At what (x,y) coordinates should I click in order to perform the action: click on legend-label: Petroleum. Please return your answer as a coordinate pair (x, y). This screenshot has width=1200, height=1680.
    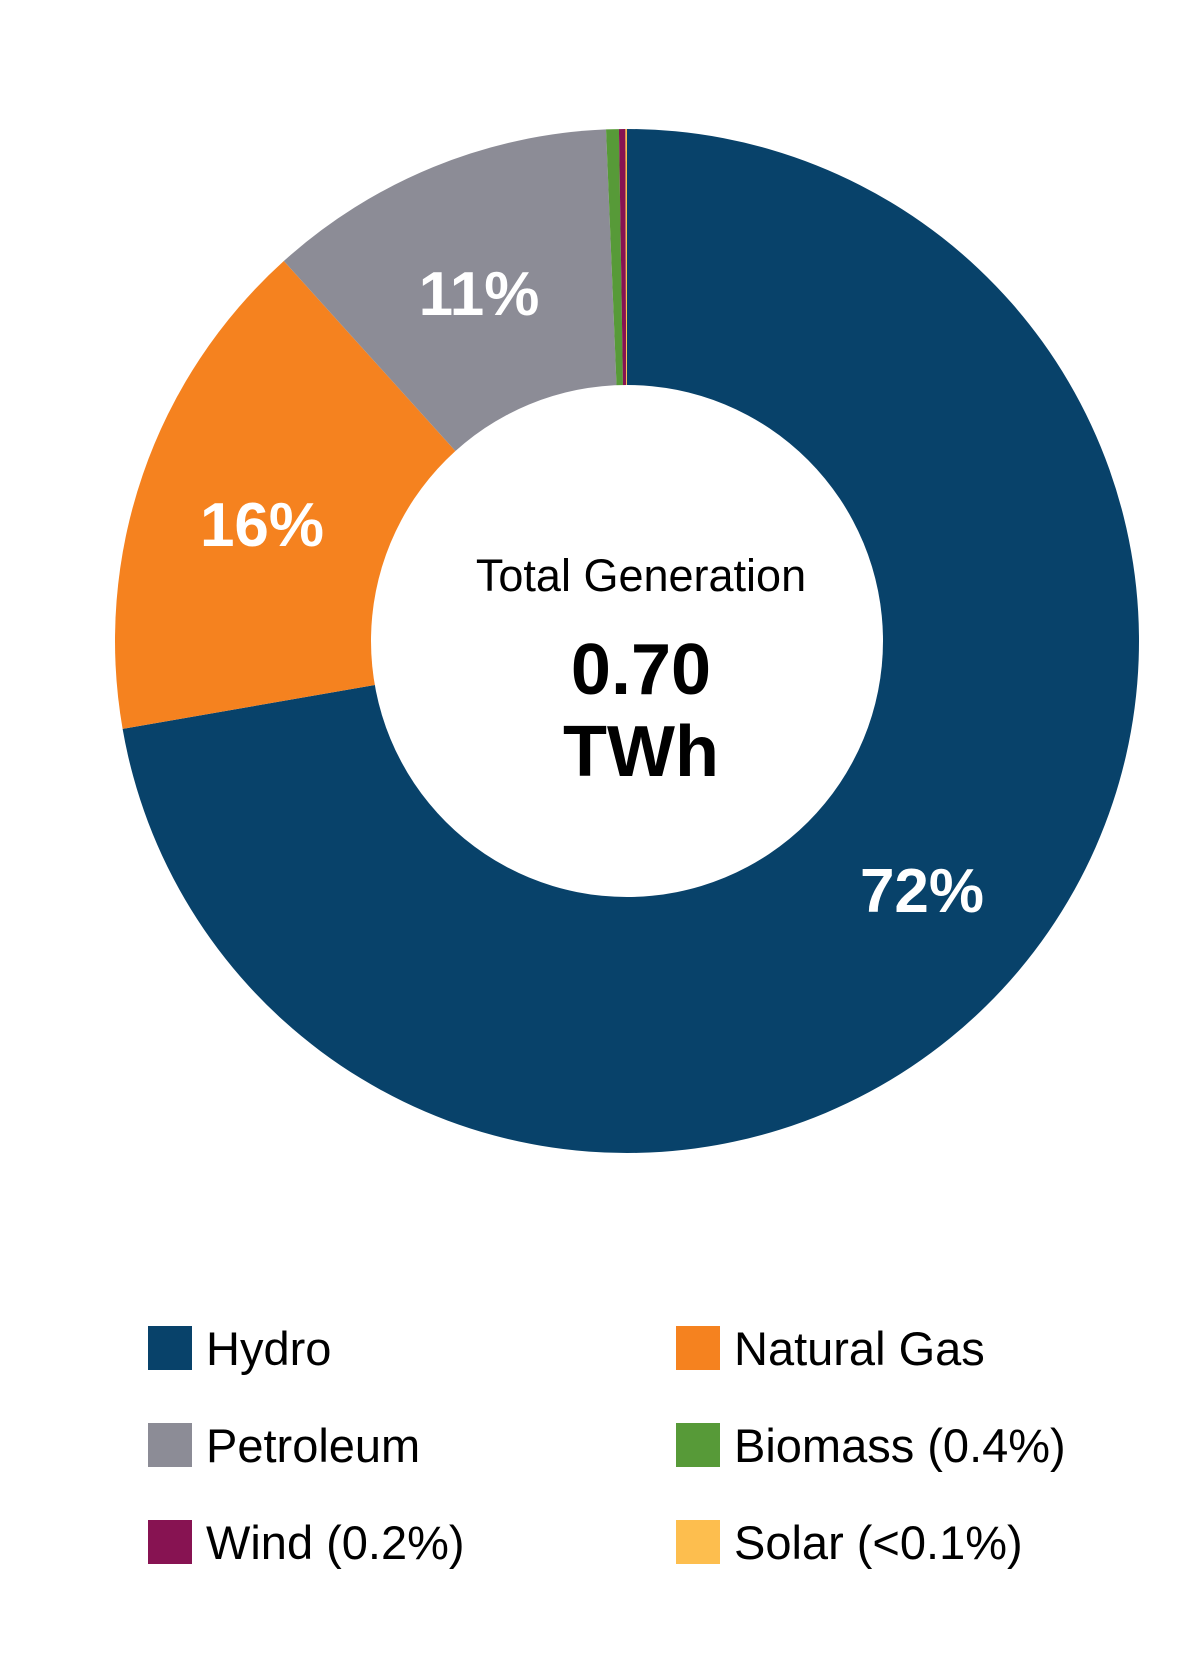
    Looking at the image, I should click on (313, 1445).